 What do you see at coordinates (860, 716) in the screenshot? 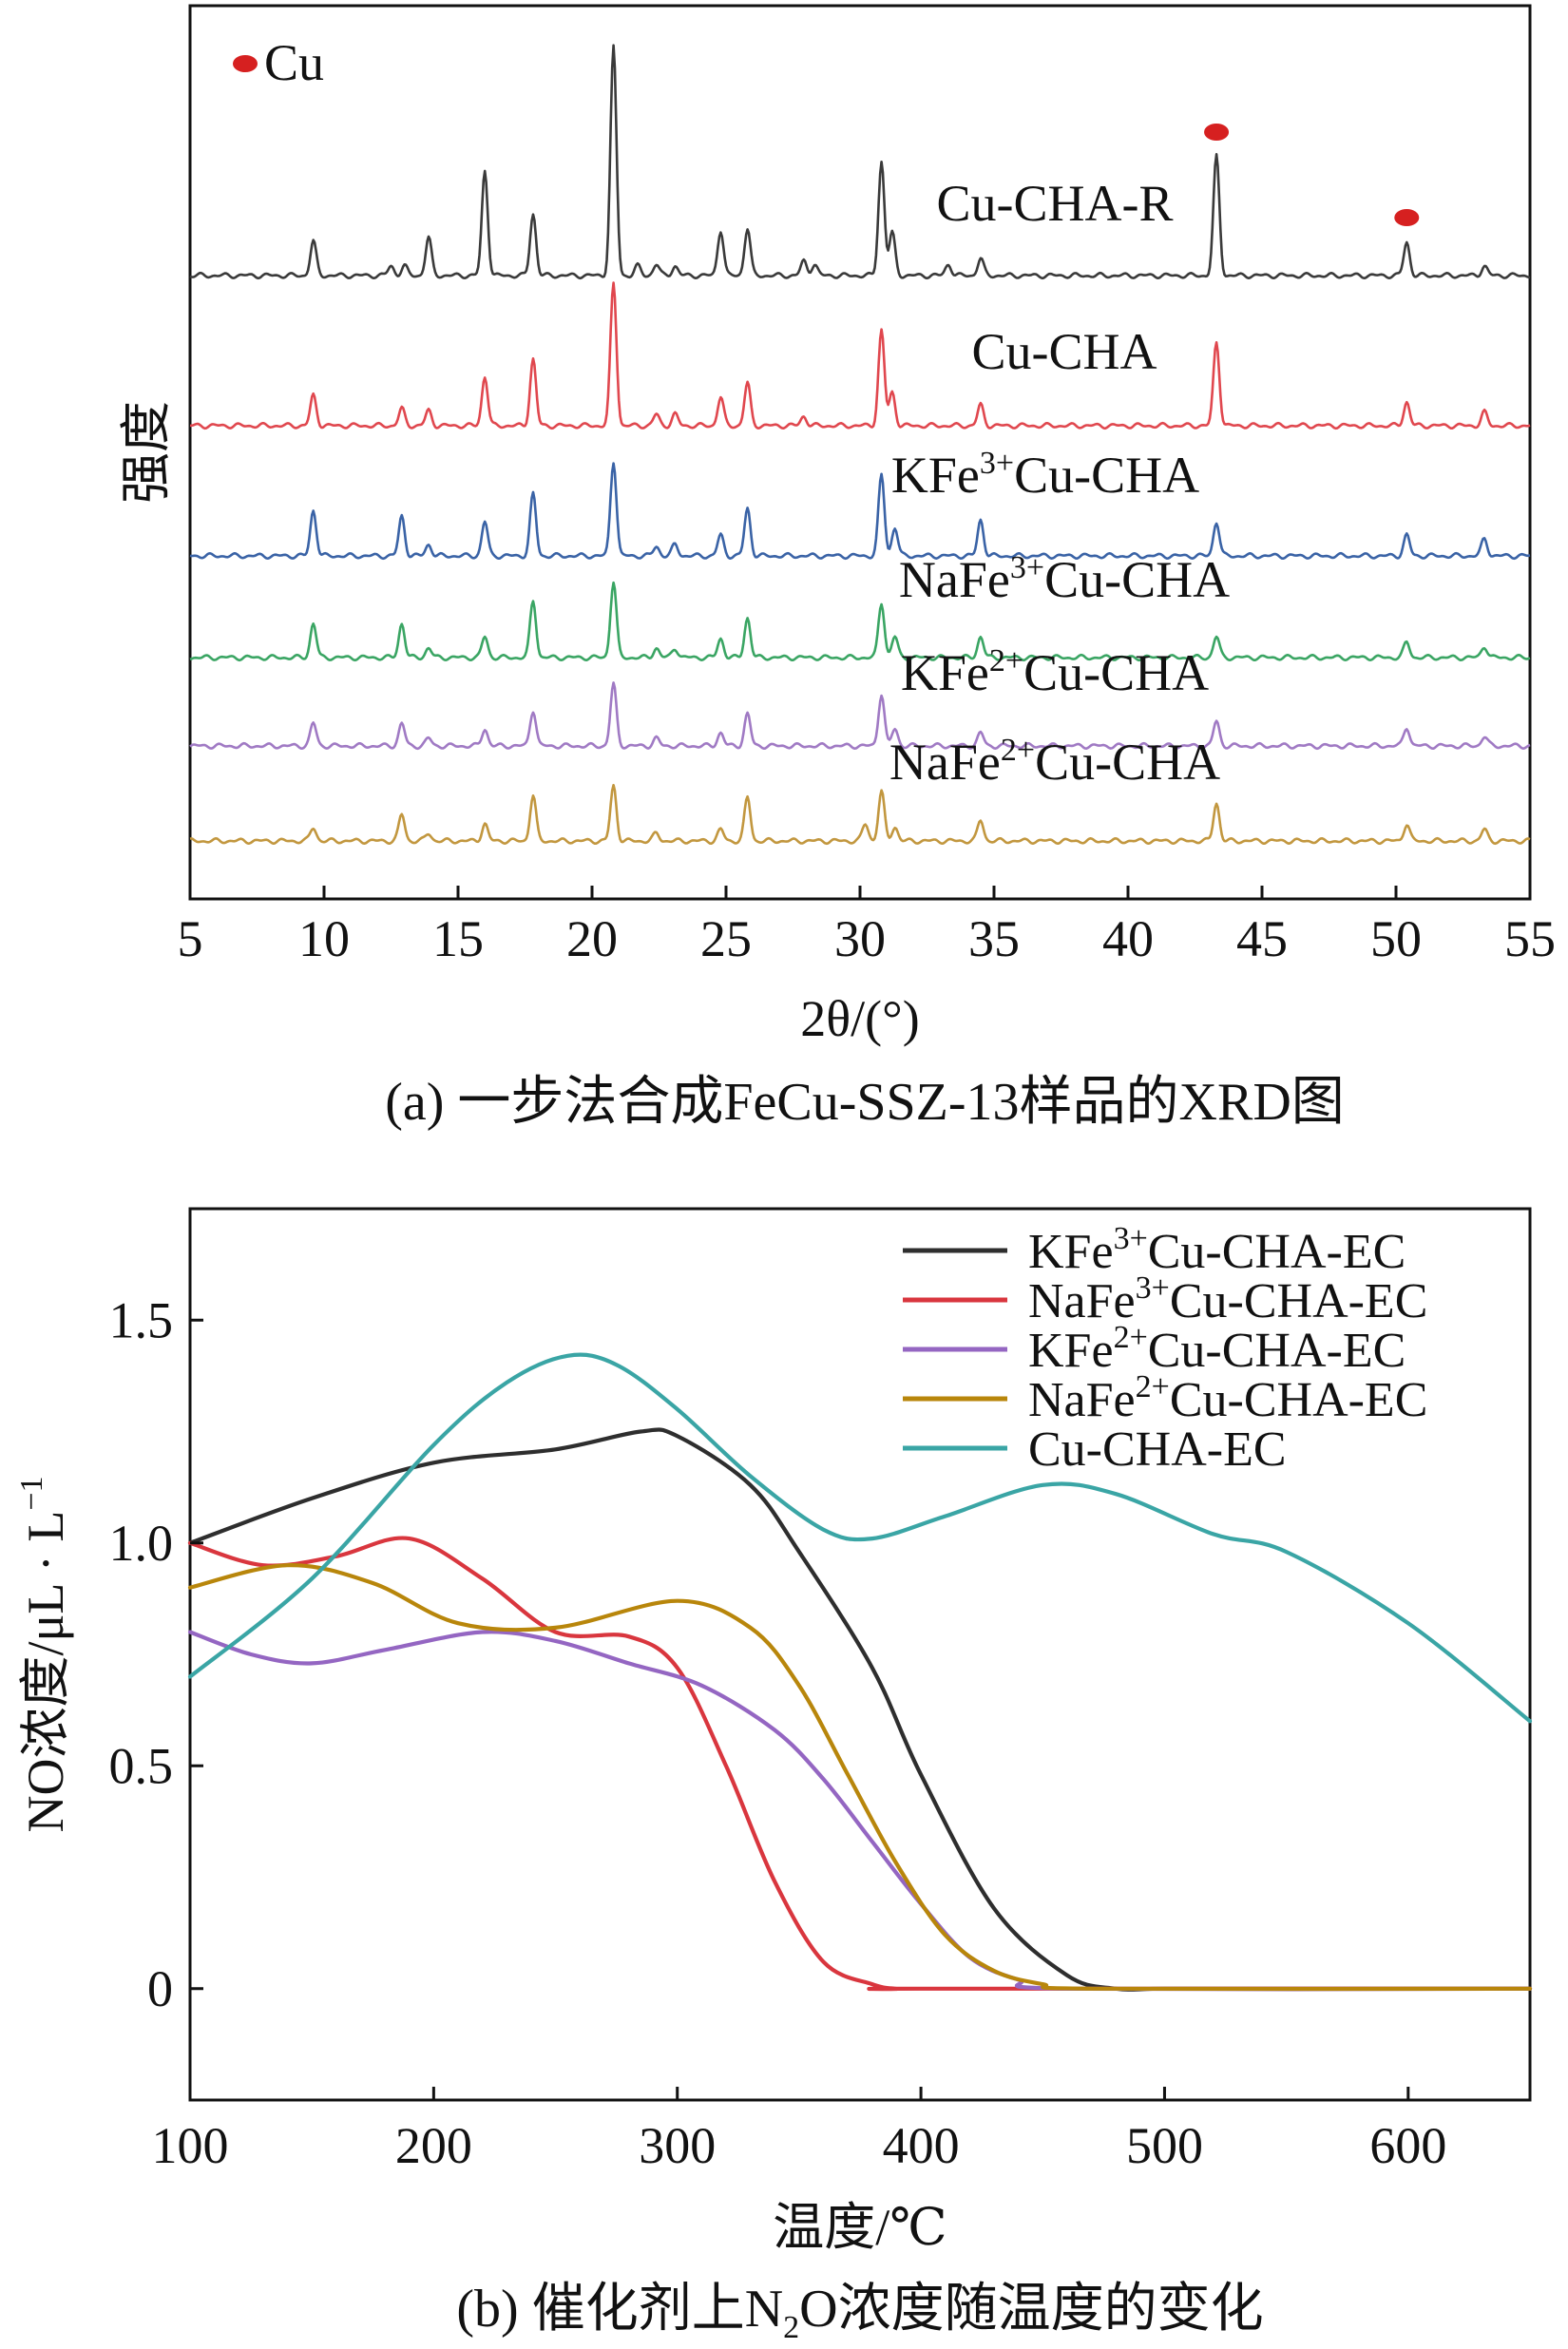
I see `xrd-trace-kfe2pcu-cha` at bounding box center [860, 716].